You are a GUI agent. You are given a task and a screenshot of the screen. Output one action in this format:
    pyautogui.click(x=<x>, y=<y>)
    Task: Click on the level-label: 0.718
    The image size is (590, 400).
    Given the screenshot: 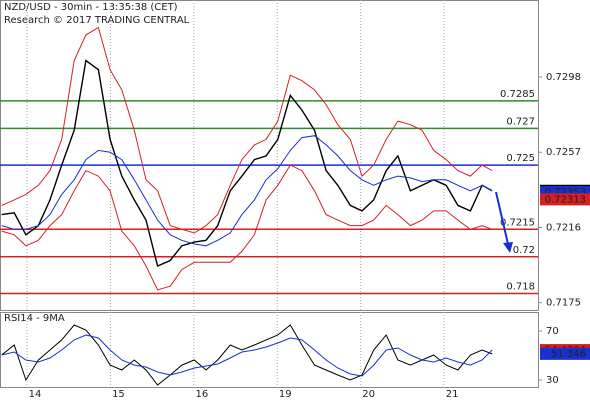 What is the action you would take?
    pyautogui.click(x=520, y=286)
    